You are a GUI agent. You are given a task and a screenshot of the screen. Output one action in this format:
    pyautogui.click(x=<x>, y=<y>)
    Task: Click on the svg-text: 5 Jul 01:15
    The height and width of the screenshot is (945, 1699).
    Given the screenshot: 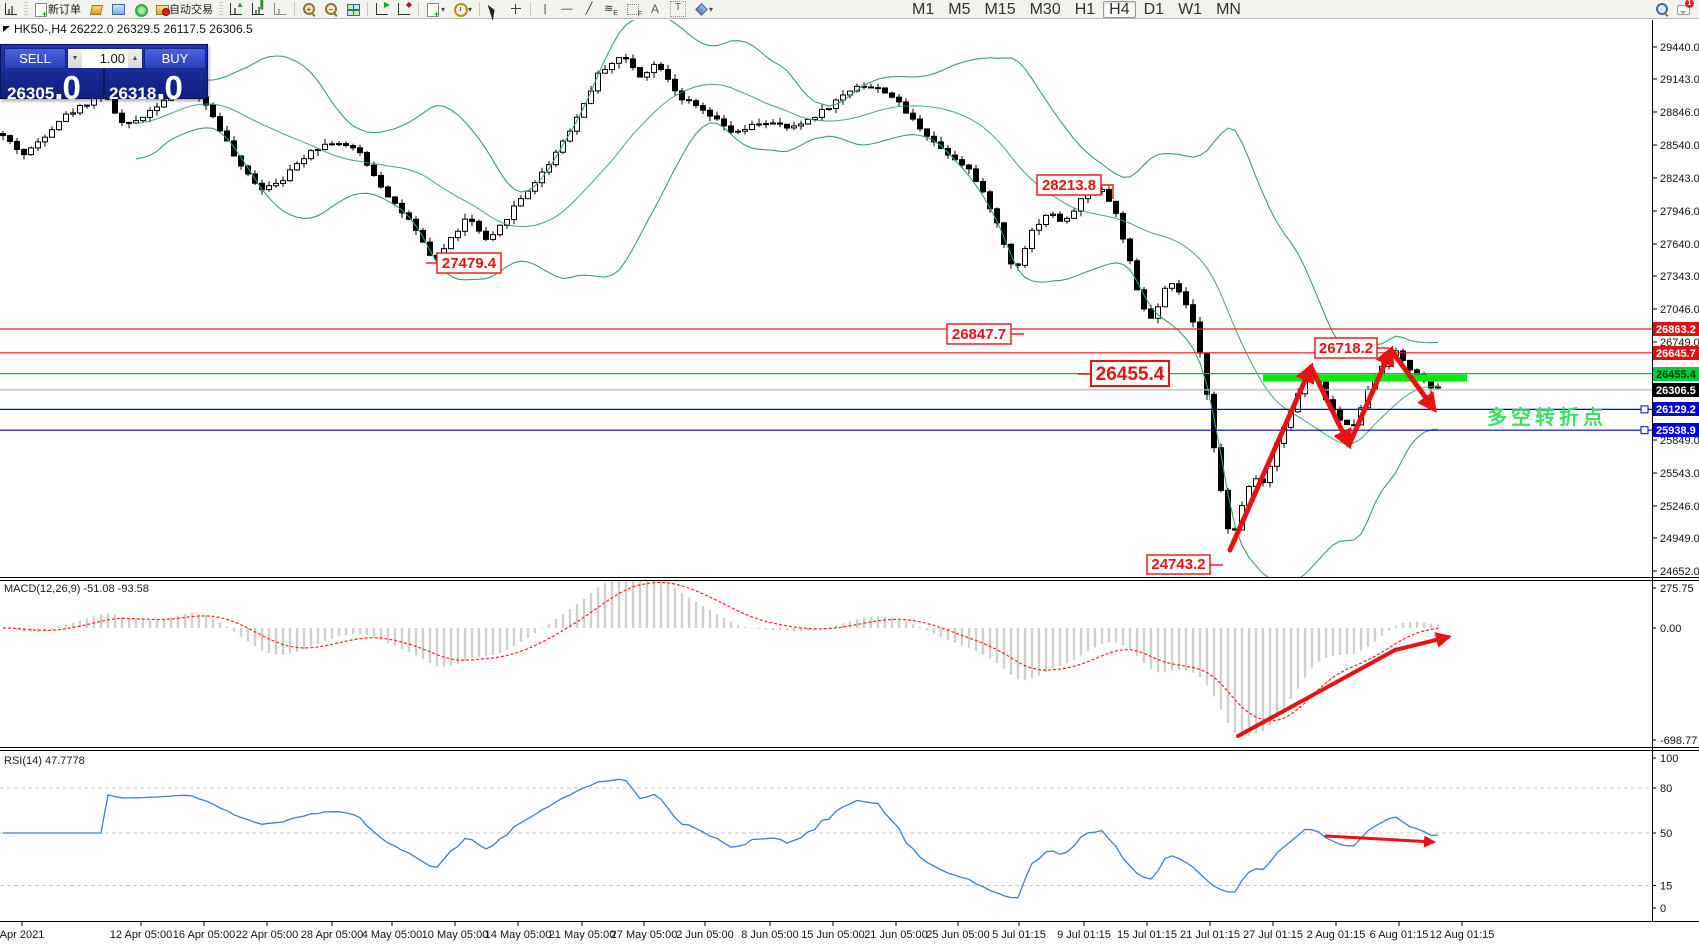 What is the action you would take?
    pyautogui.click(x=1019, y=935)
    